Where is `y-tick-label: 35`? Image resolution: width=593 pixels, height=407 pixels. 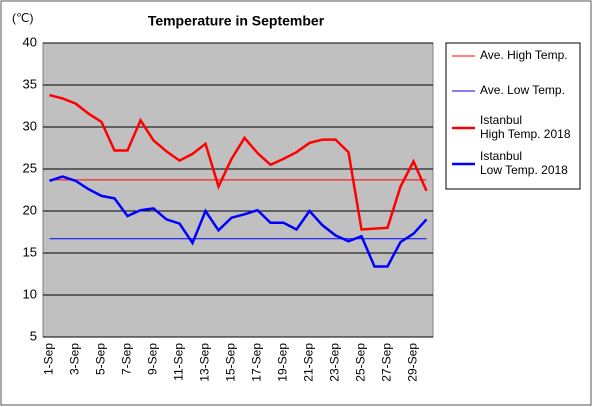
y-tick-label: 35 is located at coordinates (30, 83).